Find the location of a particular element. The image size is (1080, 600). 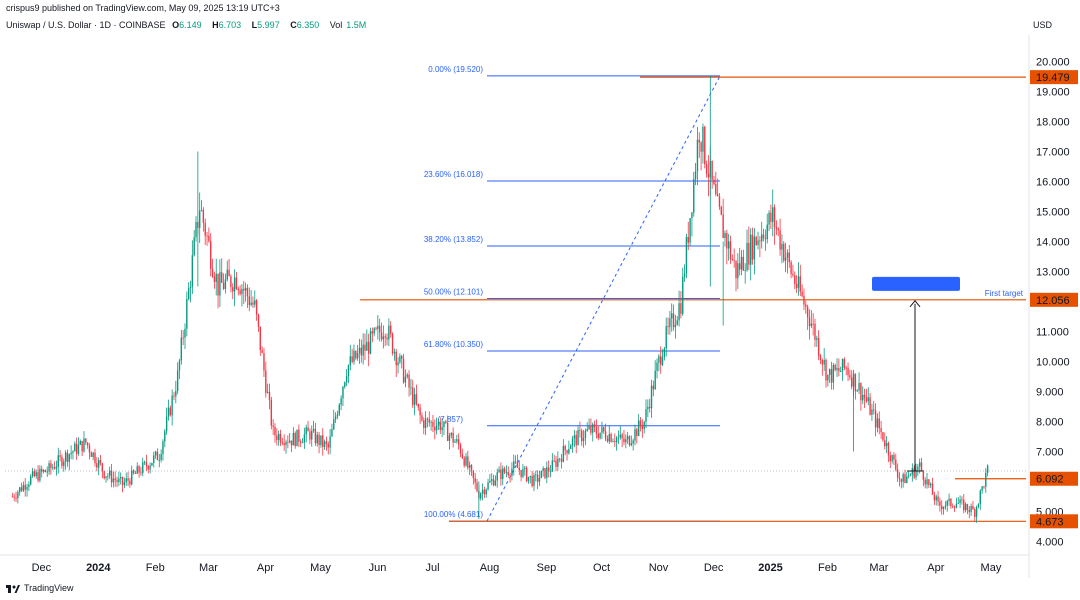

measure-label-box is located at coordinates (916, 283).